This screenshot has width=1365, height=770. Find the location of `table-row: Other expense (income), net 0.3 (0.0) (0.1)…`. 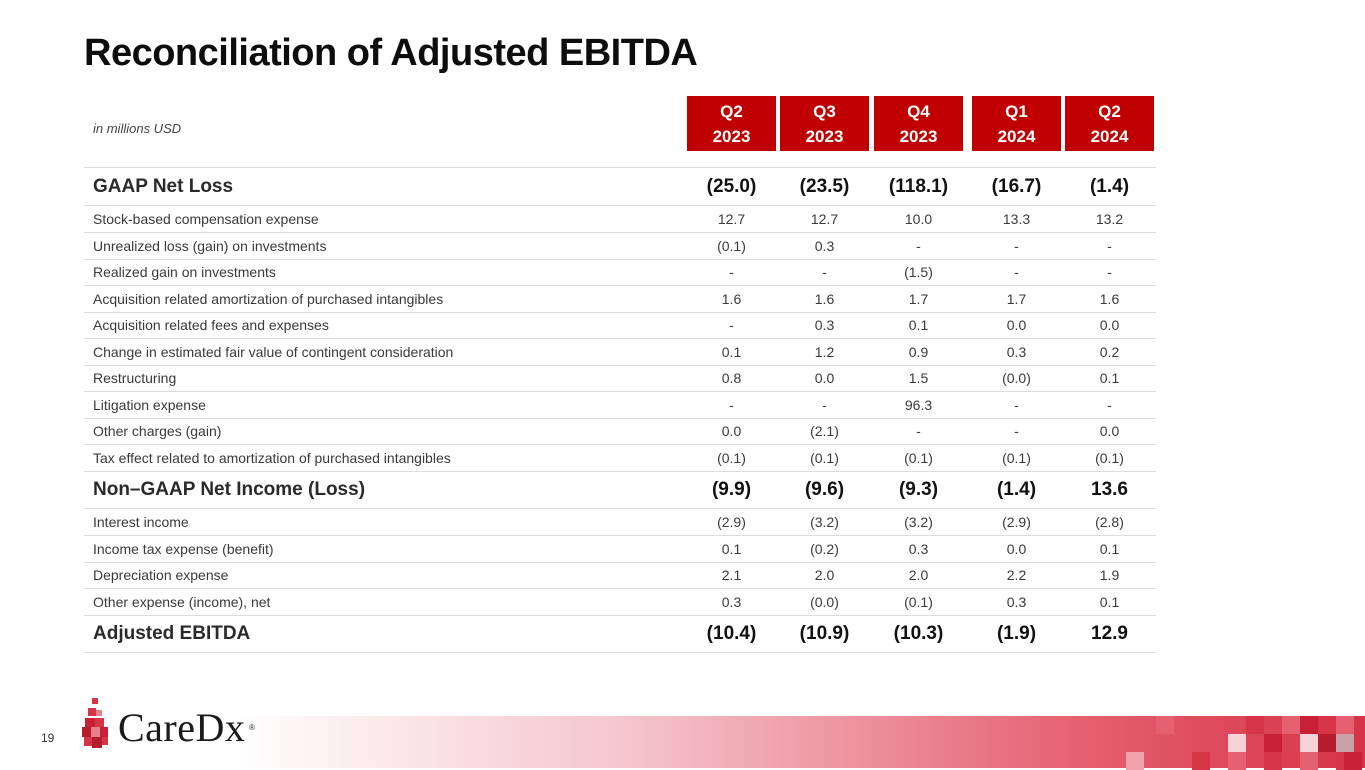

table-row: Other expense (income), net 0.3 (0.0) (0.1)… is located at coordinates (620, 602).